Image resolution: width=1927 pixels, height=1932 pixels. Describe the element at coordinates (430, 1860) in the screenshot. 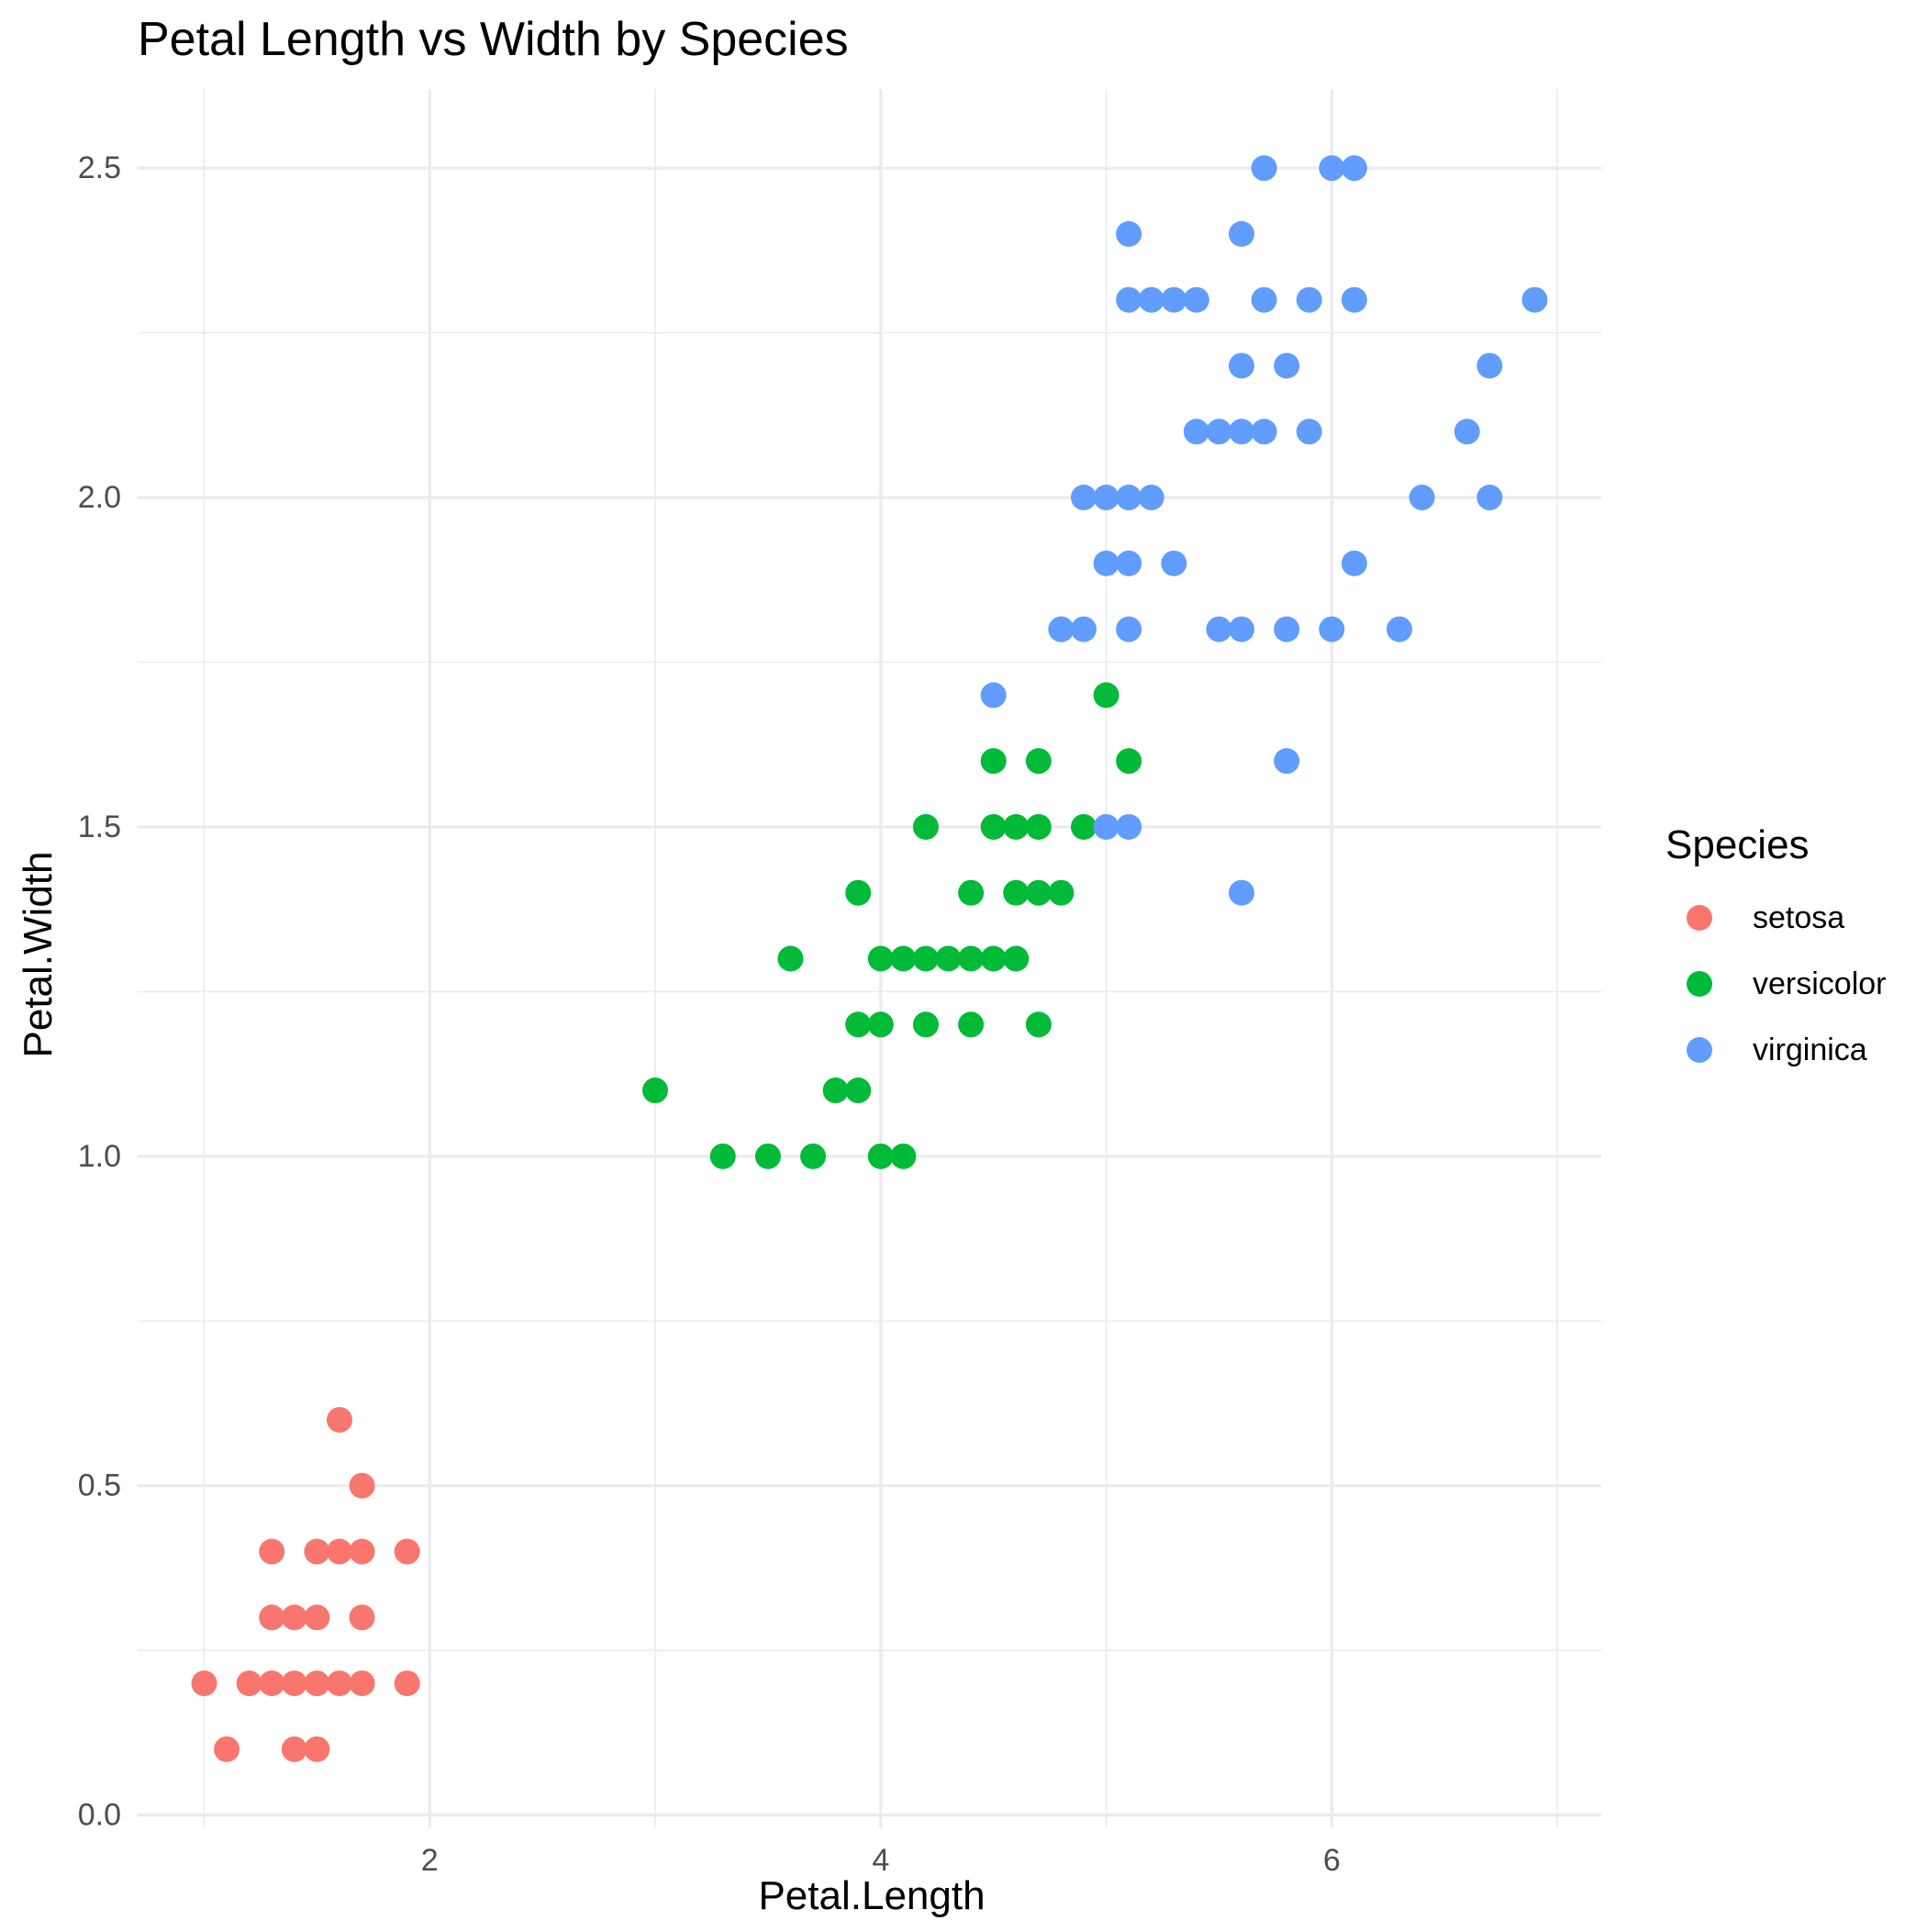

I see `x-tick-label: 2` at that location.